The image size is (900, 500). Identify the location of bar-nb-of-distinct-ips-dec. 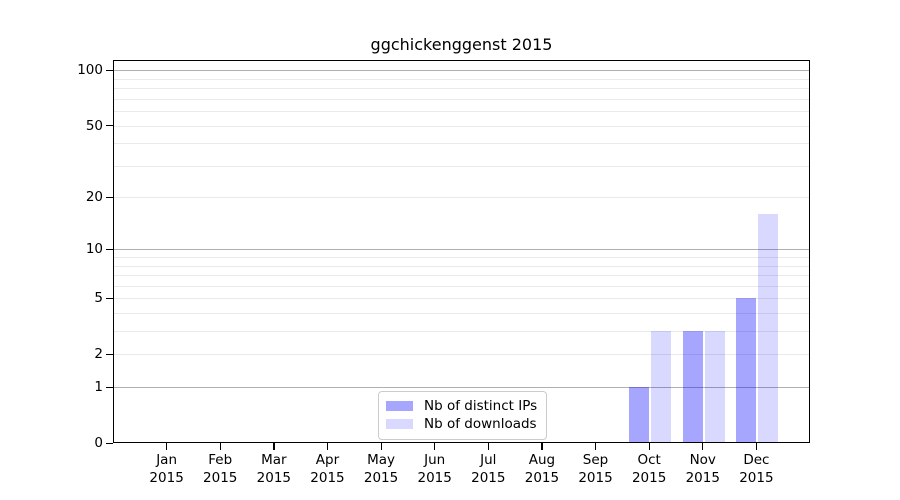
(746, 370).